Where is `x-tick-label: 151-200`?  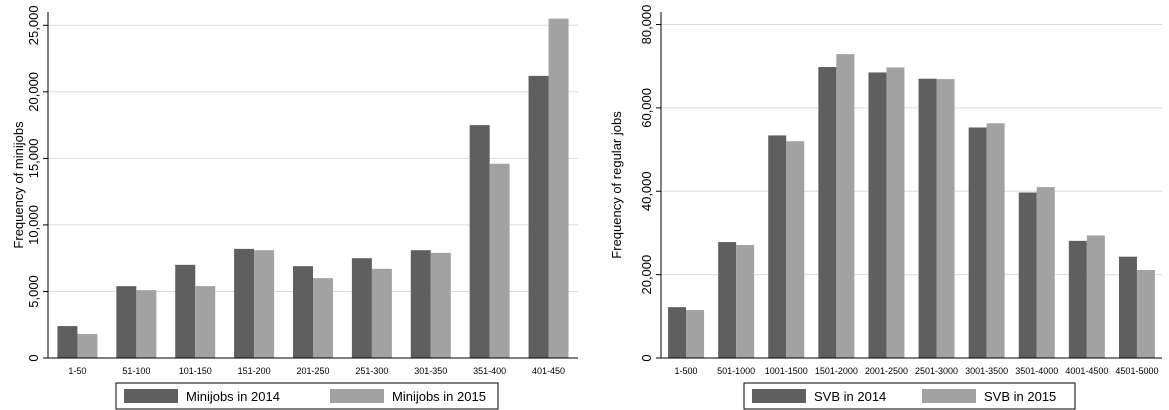 x-tick-label: 151-200 is located at coordinates (254, 371).